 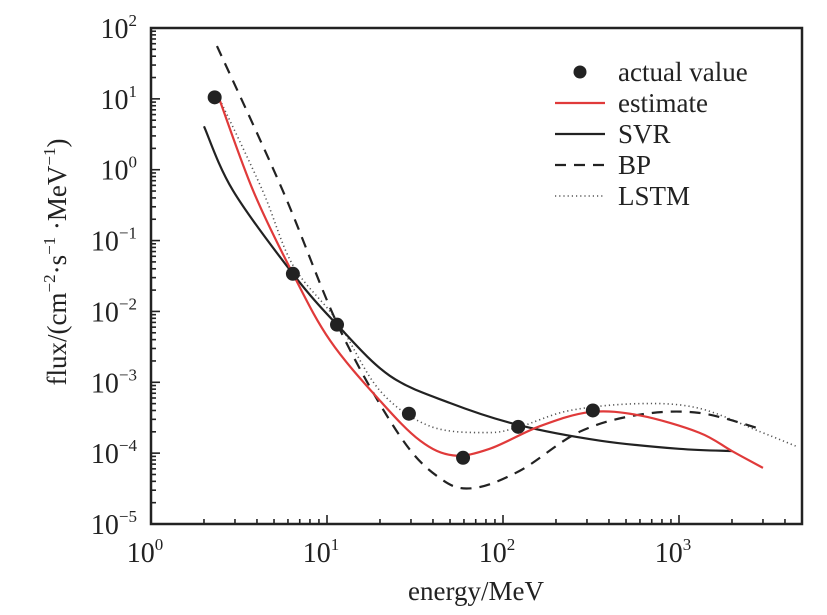 What do you see at coordinates (119, 170) in the screenshot?
I see `y-tick-label: 10⁰` at bounding box center [119, 170].